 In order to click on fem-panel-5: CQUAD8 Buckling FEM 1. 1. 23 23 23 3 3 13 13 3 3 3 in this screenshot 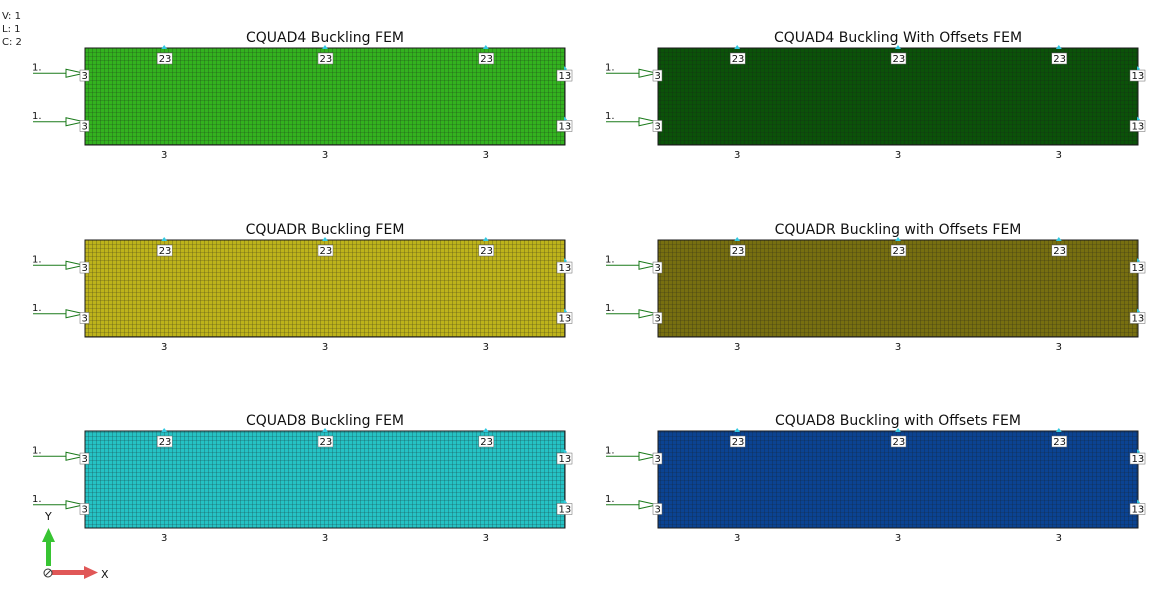, I will do `click(302, 478)`.